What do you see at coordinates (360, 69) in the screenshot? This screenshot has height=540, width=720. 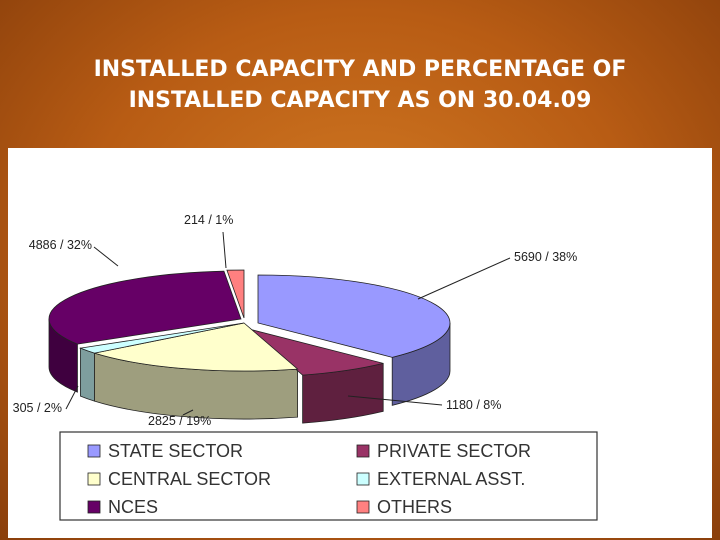 I see `slide-title-line-1: INSTALLED CAPACITY AND PERCENTAGE OF` at bounding box center [360, 69].